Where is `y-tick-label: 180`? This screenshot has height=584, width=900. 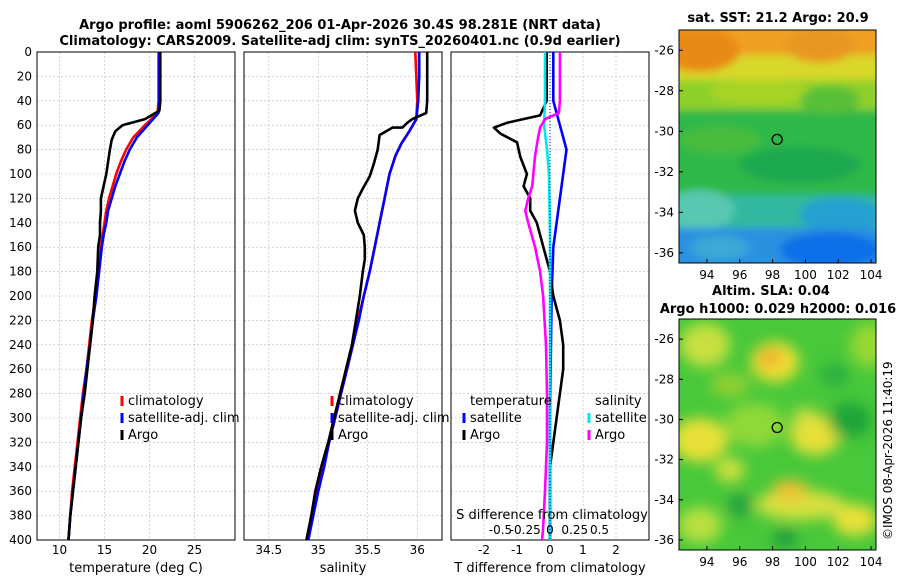
y-tick-label: 180 is located at coordinates (20, 272).